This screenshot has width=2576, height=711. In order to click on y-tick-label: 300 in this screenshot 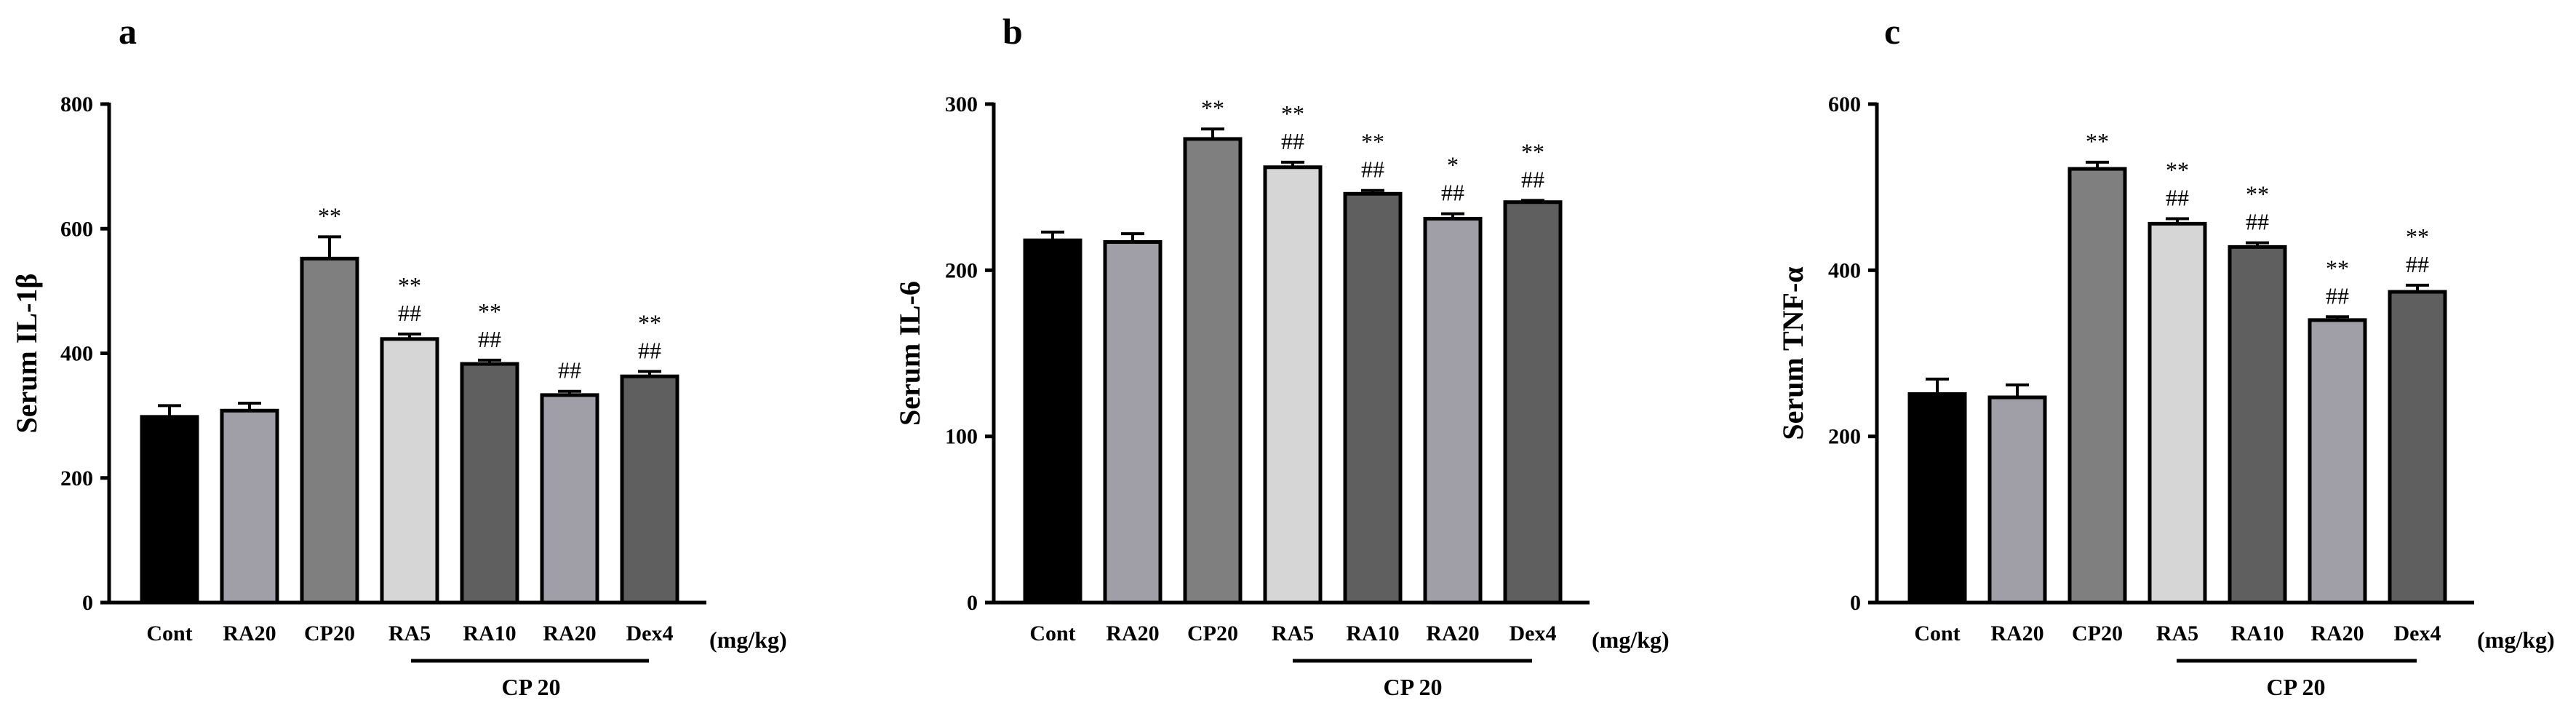, I will do `click(961, 104)`.